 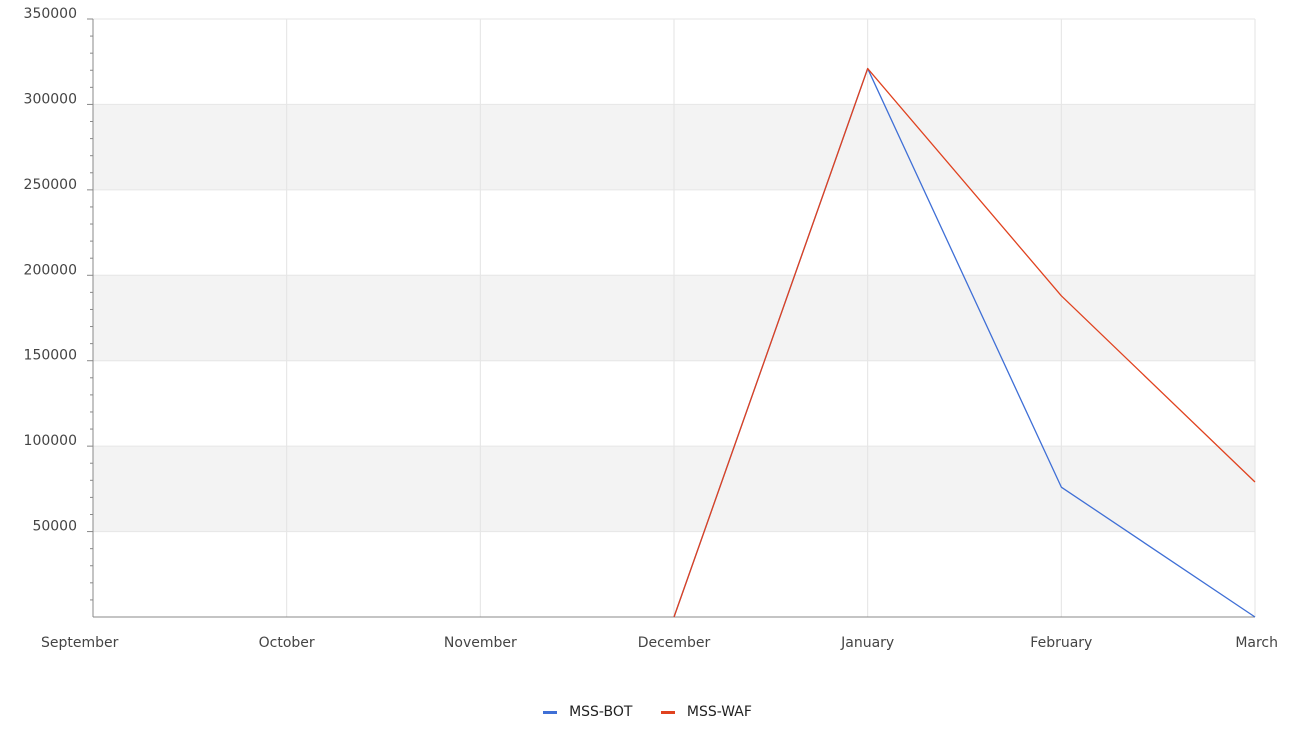 What do you see at coordinates (647, 712) in the screenshot?
I see `legend: MSS-BOT MSS-WAF` at bounding box center [647, 712].